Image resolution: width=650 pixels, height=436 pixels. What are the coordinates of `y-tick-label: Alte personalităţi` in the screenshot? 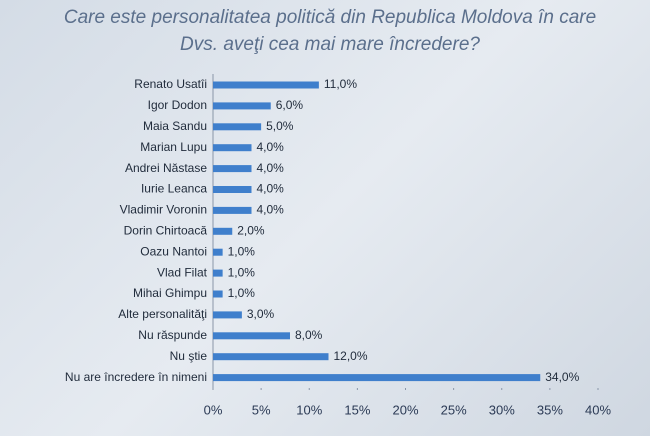 It's located at (162, 314).